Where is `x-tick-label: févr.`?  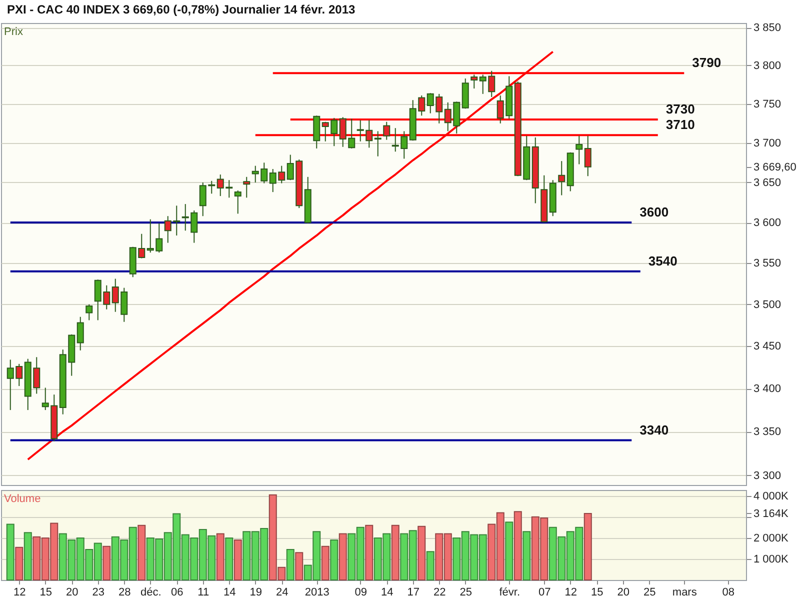 x-tick-label: févr. is located at coordinates (509, 592).